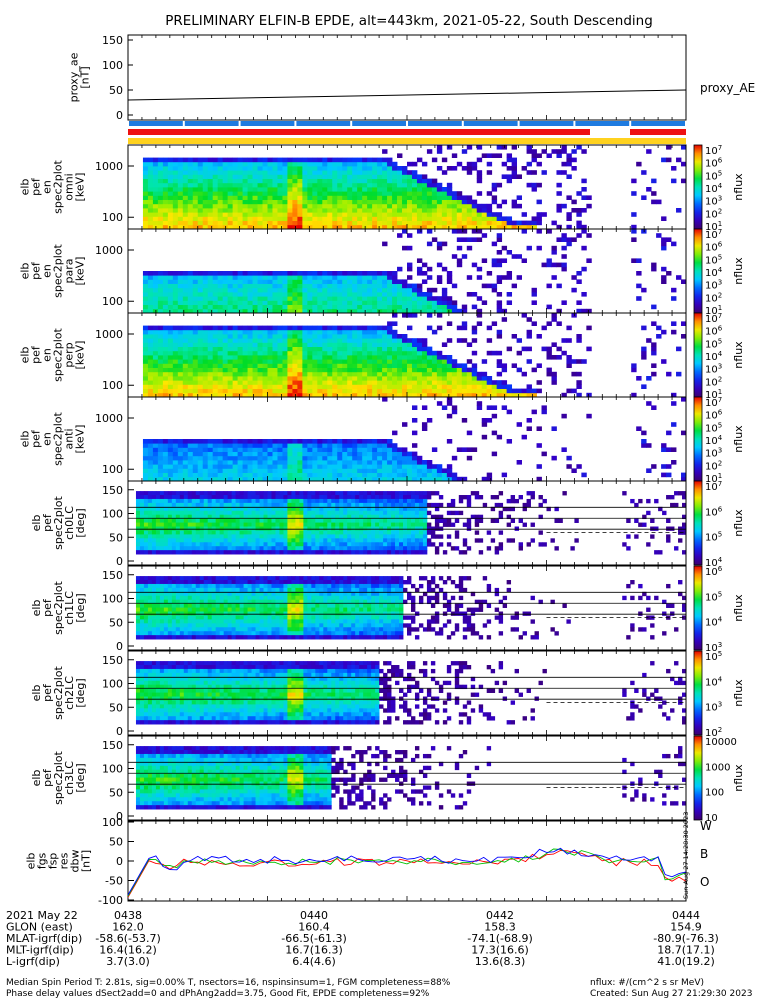  I want to click on spec-panel-4-ylabel-line: en, so click(47, 439).